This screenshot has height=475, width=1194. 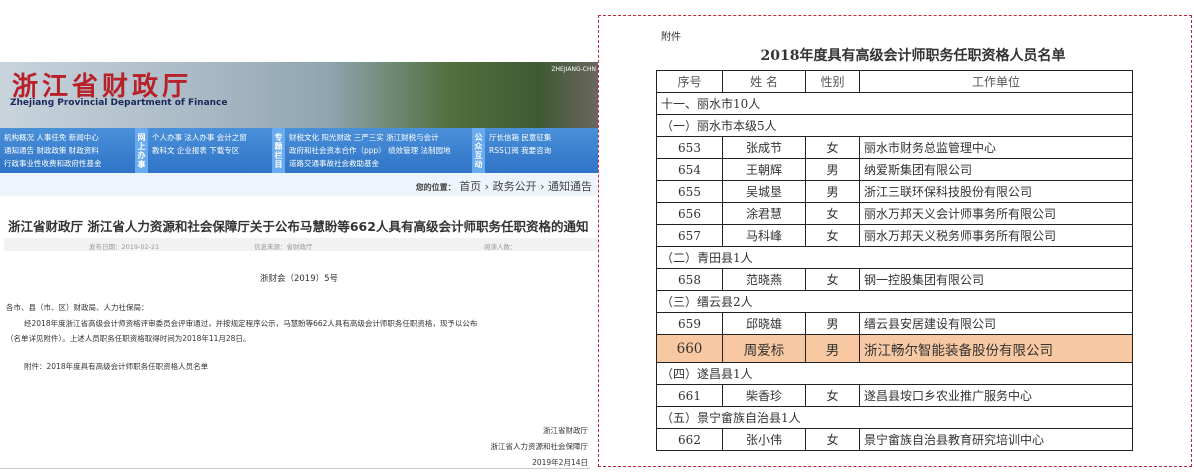 I want to click on section-label: （二）青田县1人, so click(x=894, y=257).